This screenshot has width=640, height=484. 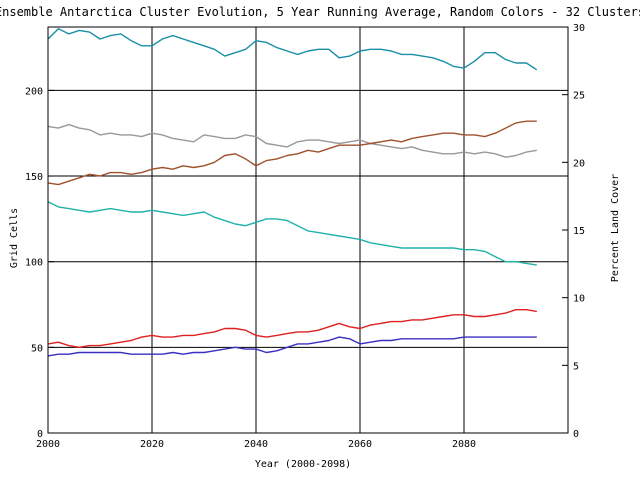 I want to click on y2-tick-label: 0, so click(x=576, y=434).